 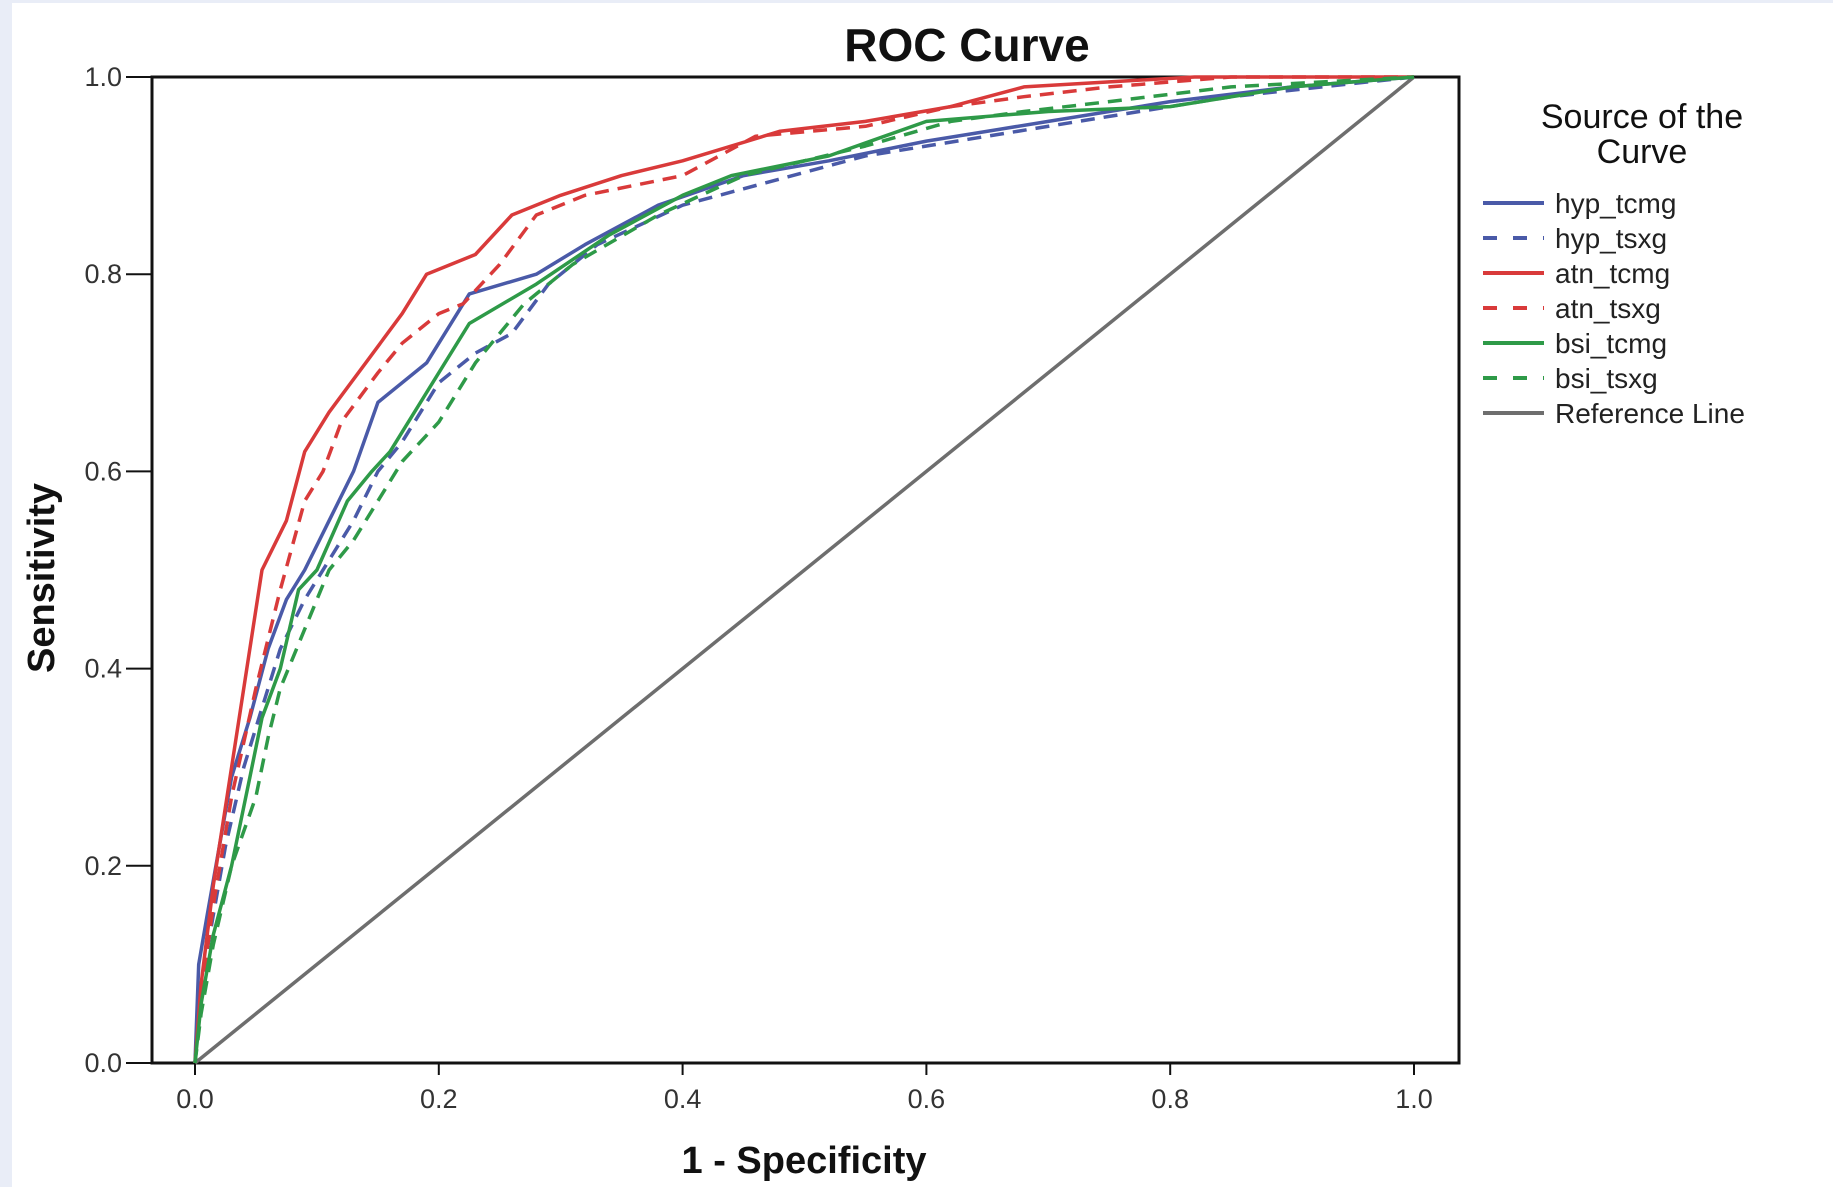 I want to click on x-tick-label: 0.6, so click(x=927, y=1099).